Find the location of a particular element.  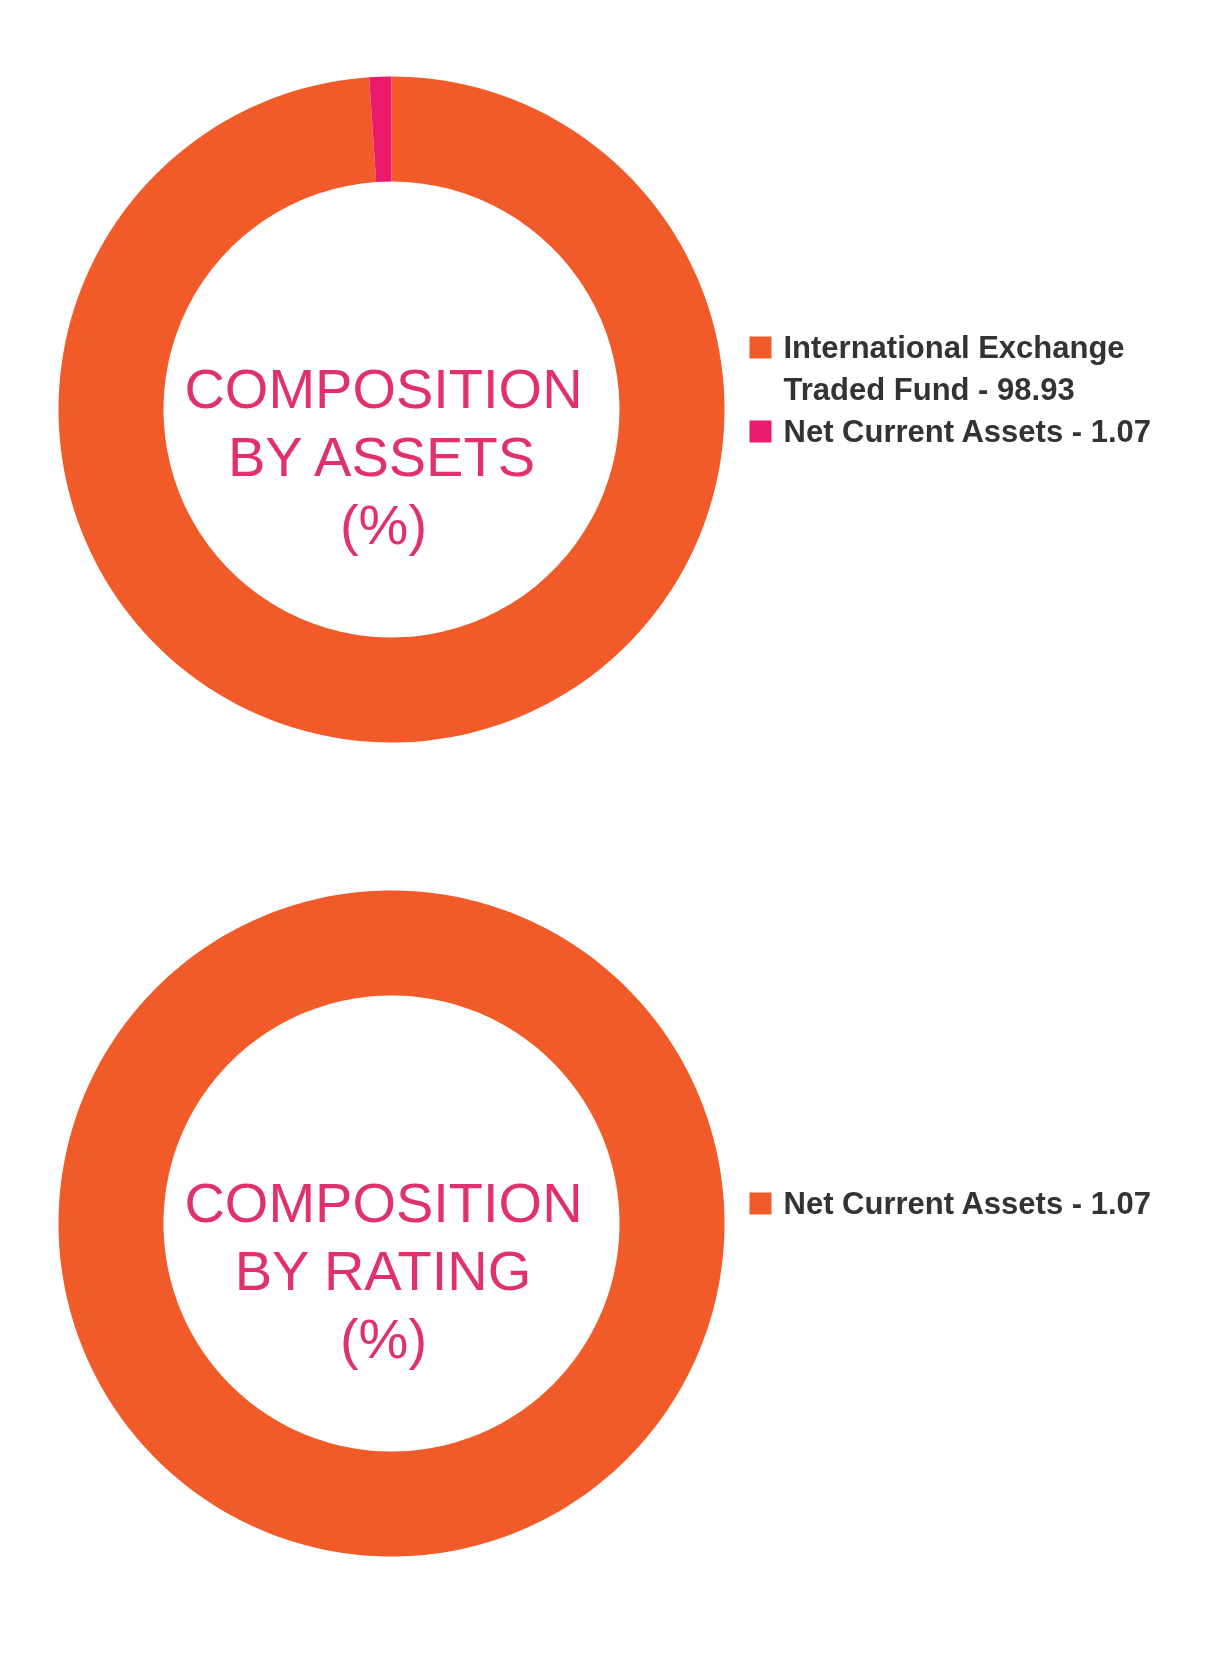

legend-label: International Exchange Traded Fund - 98.93 is located at coordinates (954, 368).